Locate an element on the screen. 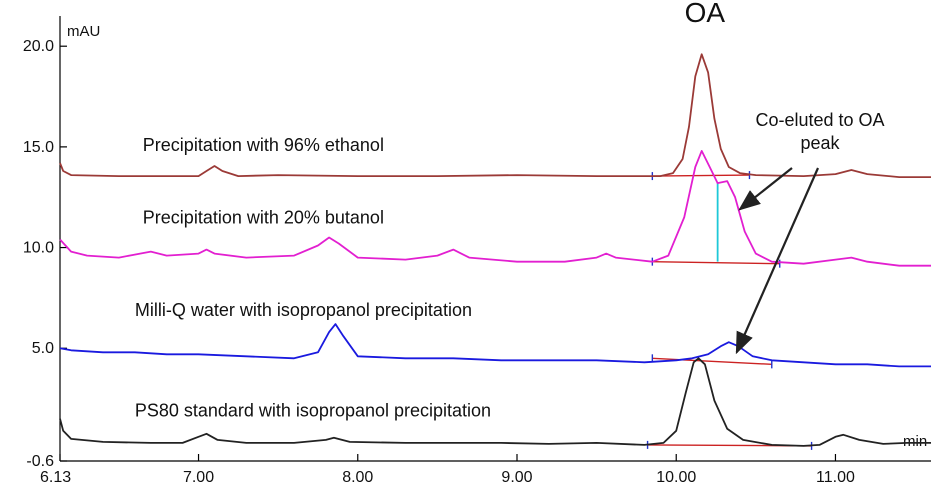 The width and height of the screenshot is (932, 487). trace-label-1: Precipitation with 96% ethanol is located at coordinates (263, 145).